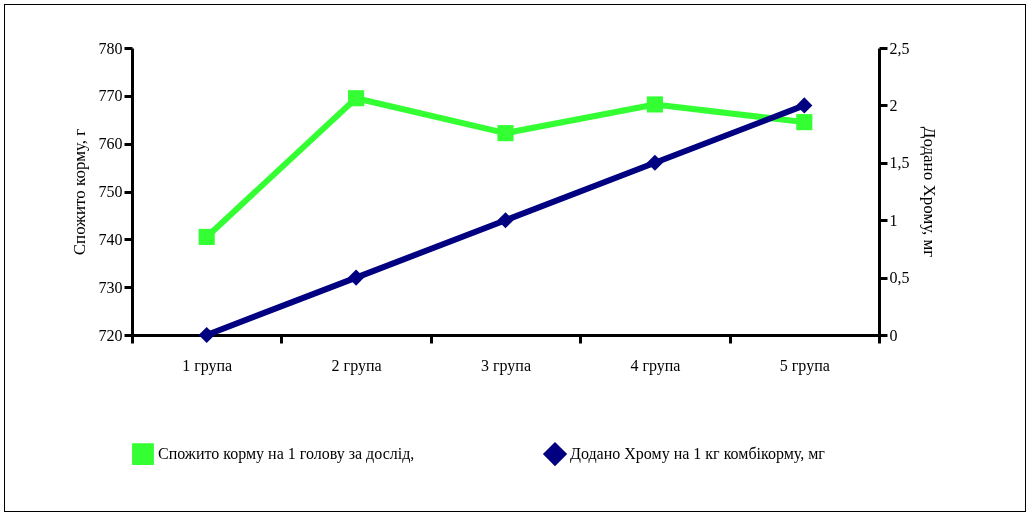  I want to click on x-tick-label: 3 група, so click(506, 365).